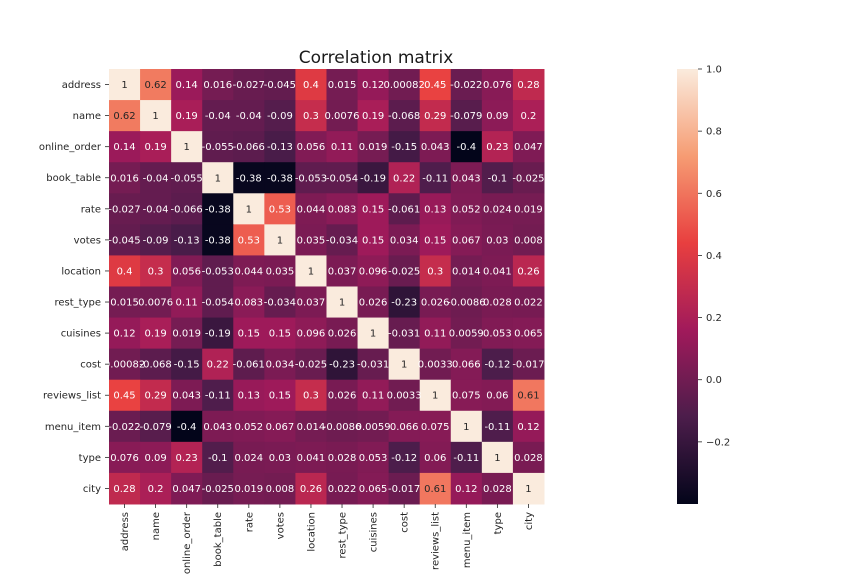 This screenshot has width=864, height=576. Describe the element at coordinates (155, 396) in the screenshot. I see `heatmap-cell-label: 0.29` at that location.